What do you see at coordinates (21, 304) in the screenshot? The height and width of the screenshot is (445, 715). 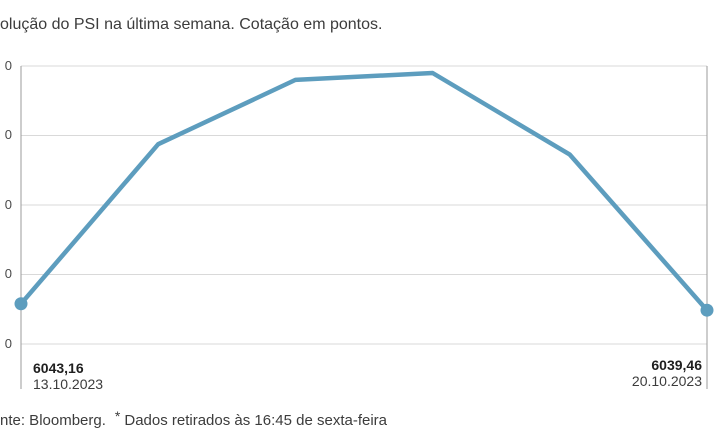 I see `start-point-dot` at bounding box center [21, 304].